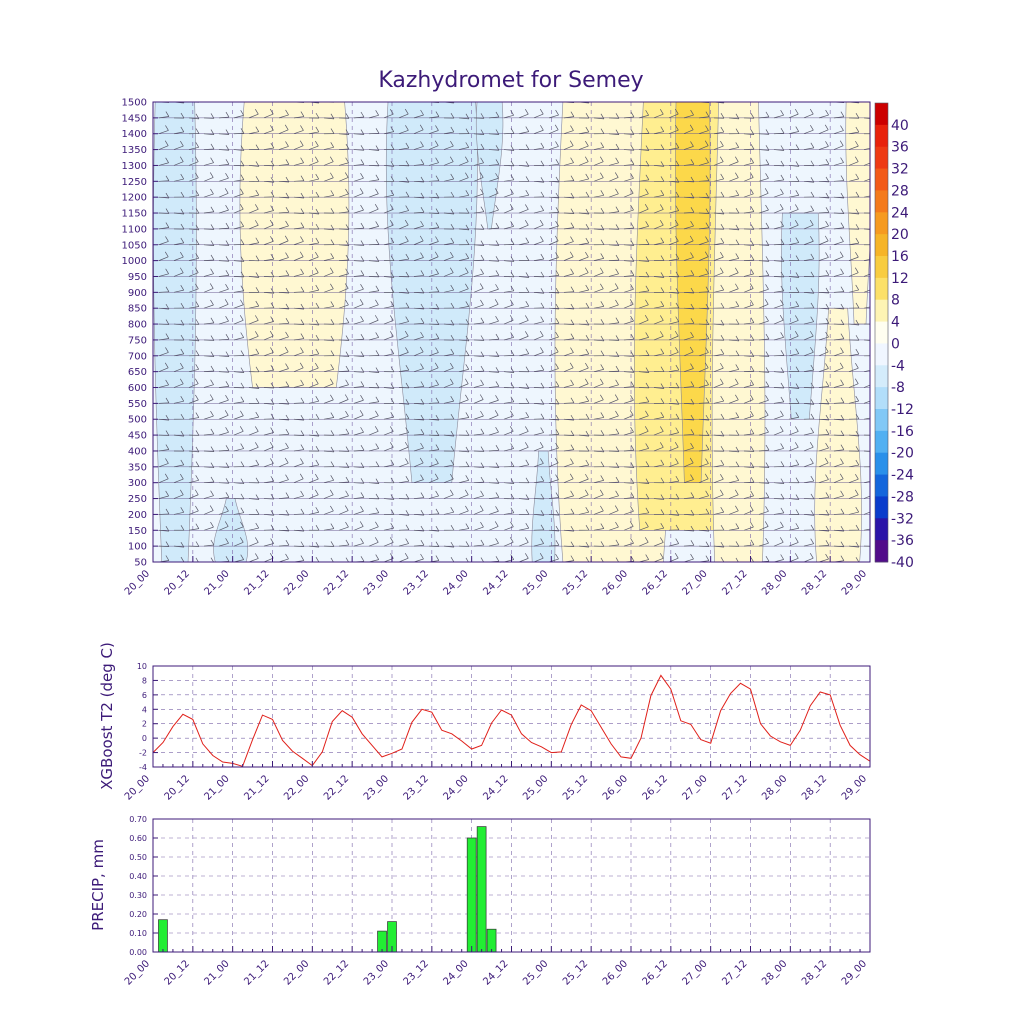  What do you see at coordinates (296, 787) in the screenshot?
I see `temperature-xtick-label: 22_00` at bounding box center [296, 787].